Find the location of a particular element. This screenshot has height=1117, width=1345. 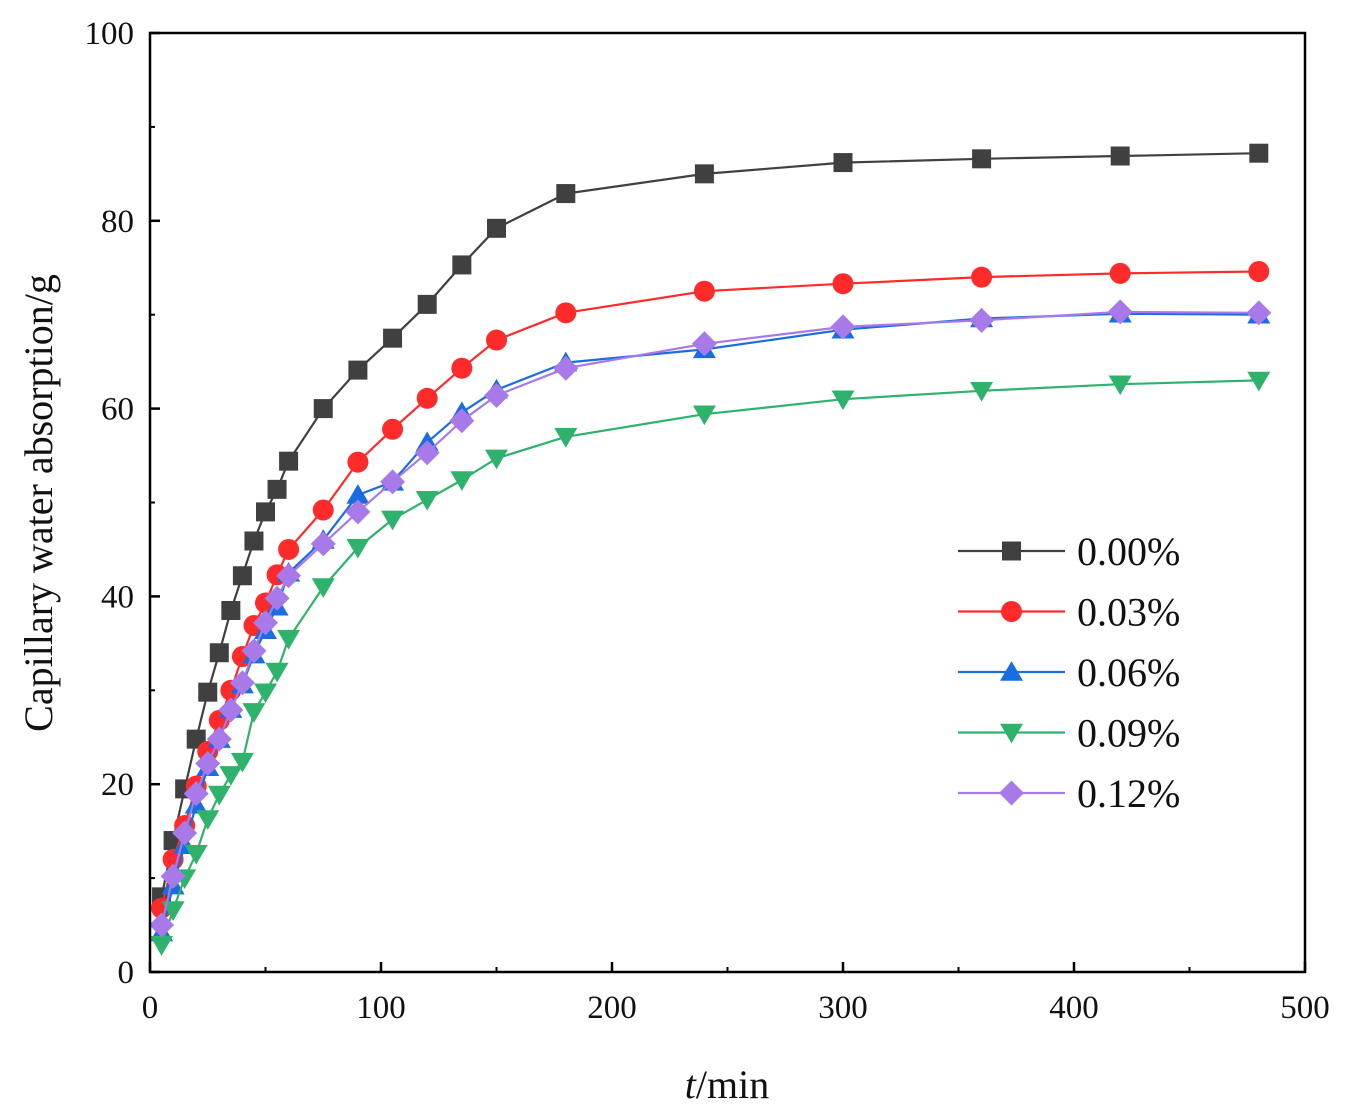

legend: 0.00% 0.03% 0.06% 0.09% 0.12% is located at coordinates (1069, 672).